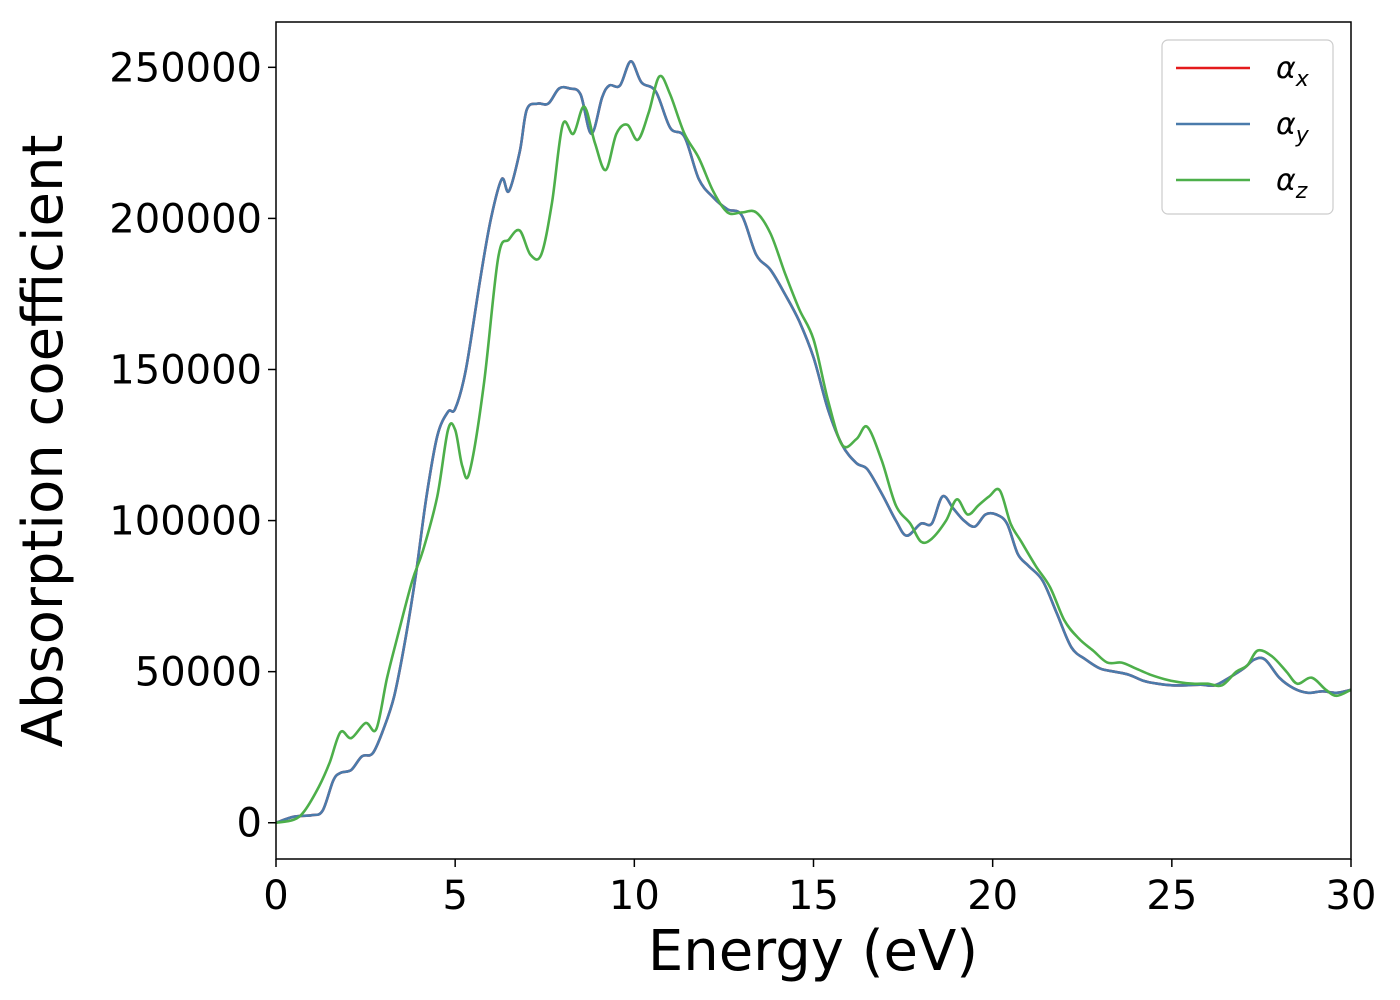 Image resolution: width=1400 pixels, height=1000 pixels. What do you see at coordinates (249, 824) in the screenshot?
I see `y-tick-label: 0` at bounding box center [249, 824].